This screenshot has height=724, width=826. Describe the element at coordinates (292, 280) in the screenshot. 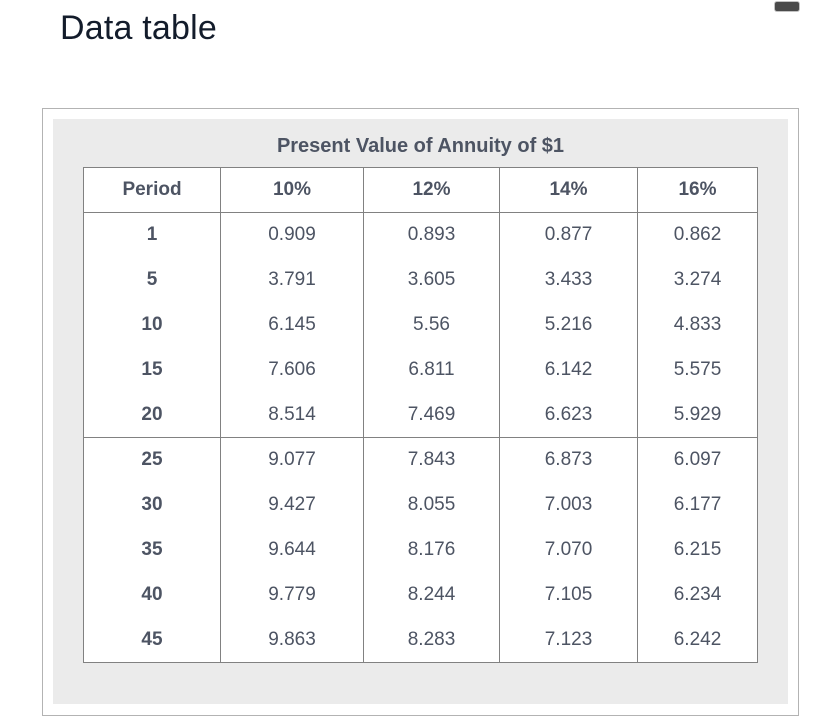

I see `value-cell: 3.791` at that location.